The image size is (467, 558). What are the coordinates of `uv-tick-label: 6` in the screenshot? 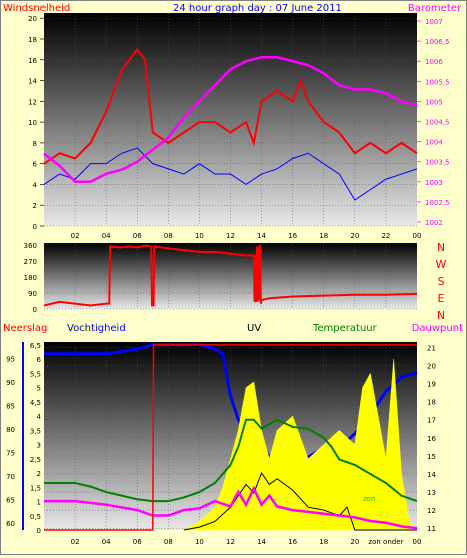 It's located at (39, 360).